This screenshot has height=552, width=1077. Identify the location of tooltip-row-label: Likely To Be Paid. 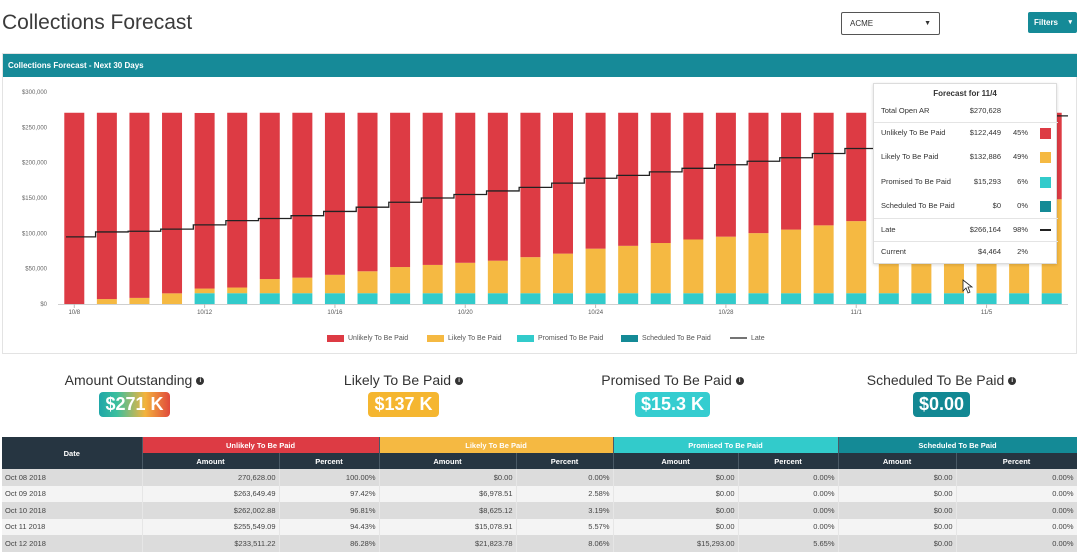
(910, 156).